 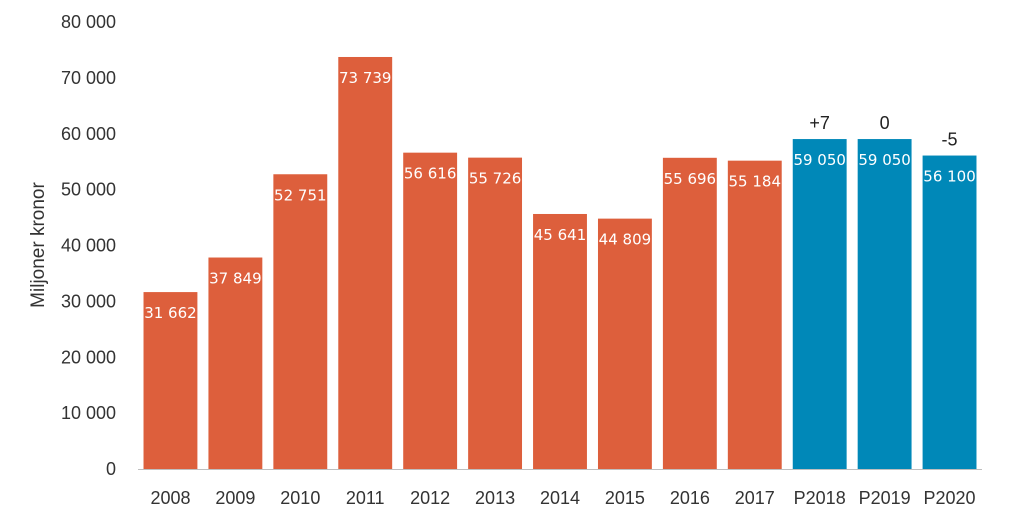 What do you see at coordinates (885, 498) in the screenshot?
I see `x-tick-label: P2019` at bounding box center [885, 498].